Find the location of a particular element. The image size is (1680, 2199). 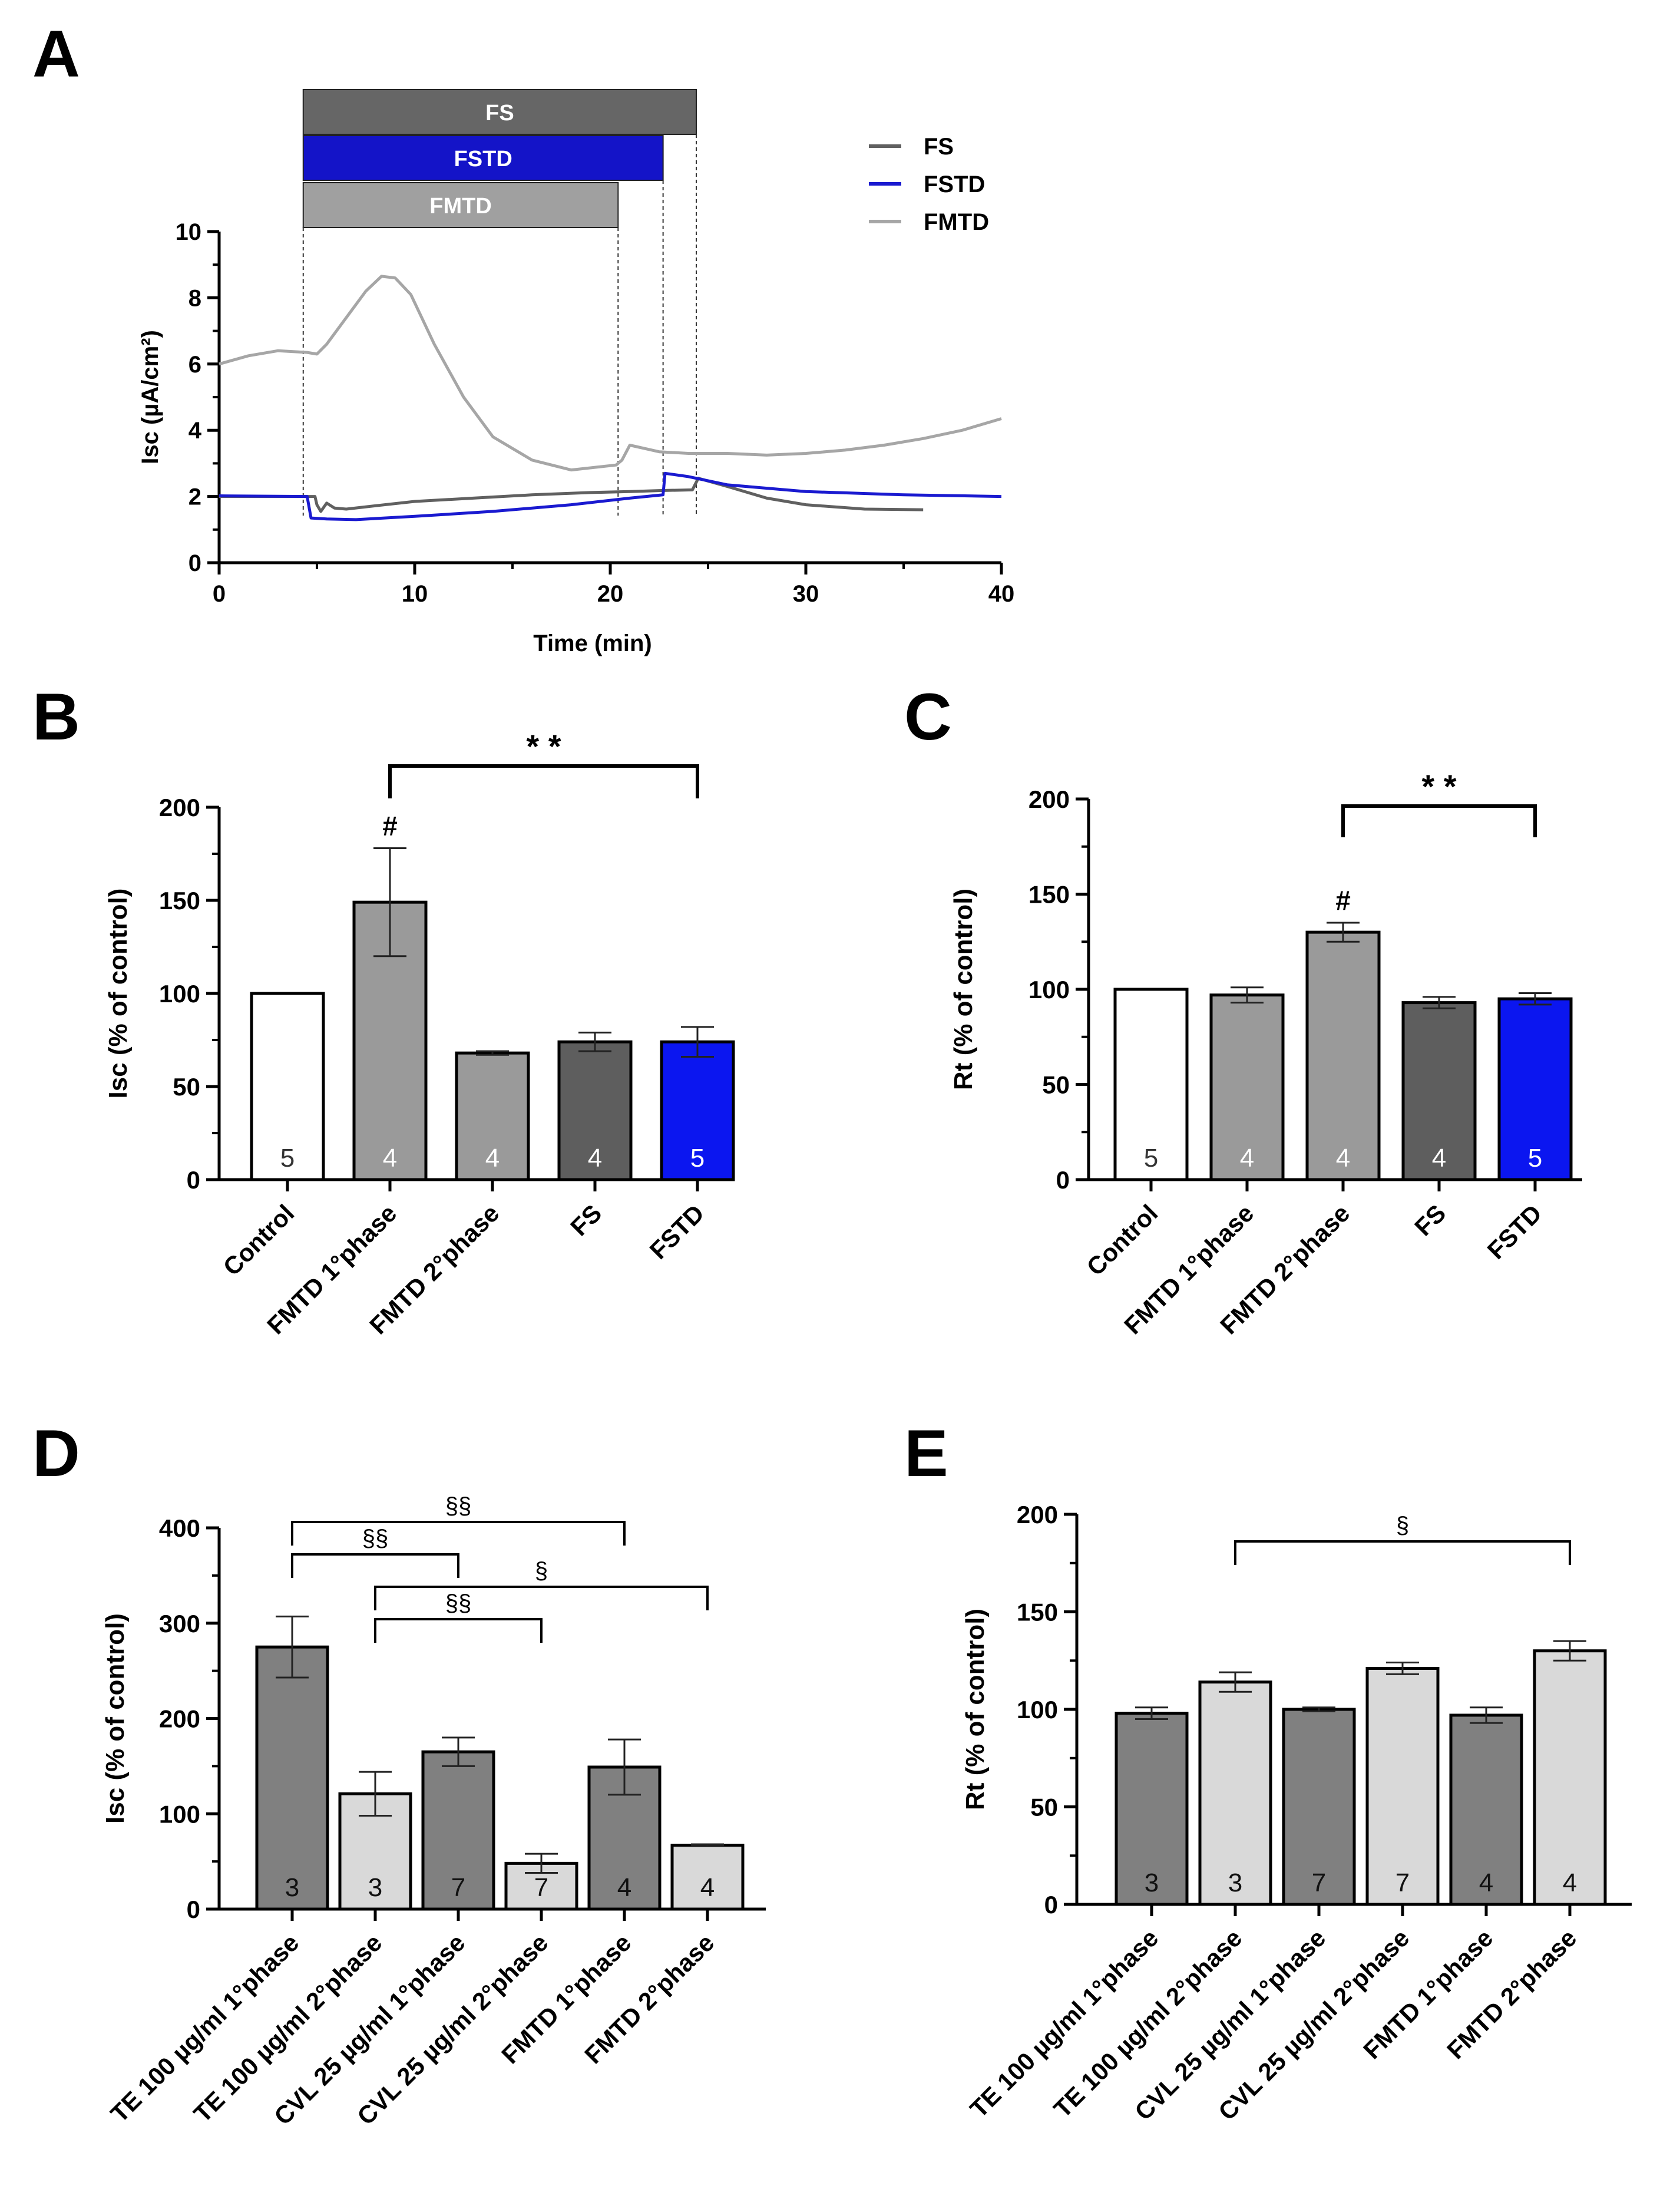

treatment-bar-fmtd is located at coordinates (460, 205).